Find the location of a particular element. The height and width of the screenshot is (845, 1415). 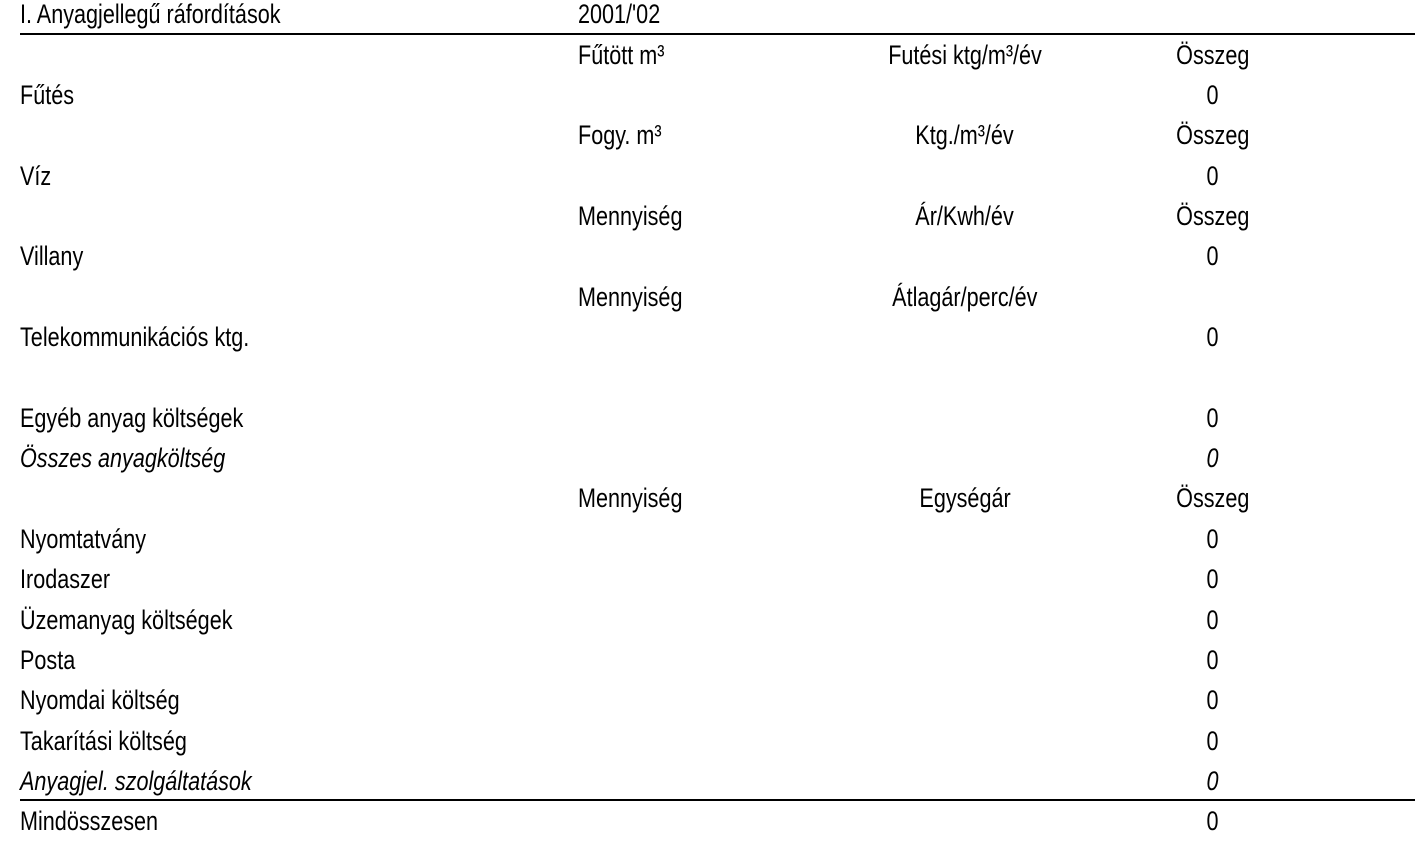

table-row: Egyéb anyag költségek 0 is located at coordinates (707, 422).